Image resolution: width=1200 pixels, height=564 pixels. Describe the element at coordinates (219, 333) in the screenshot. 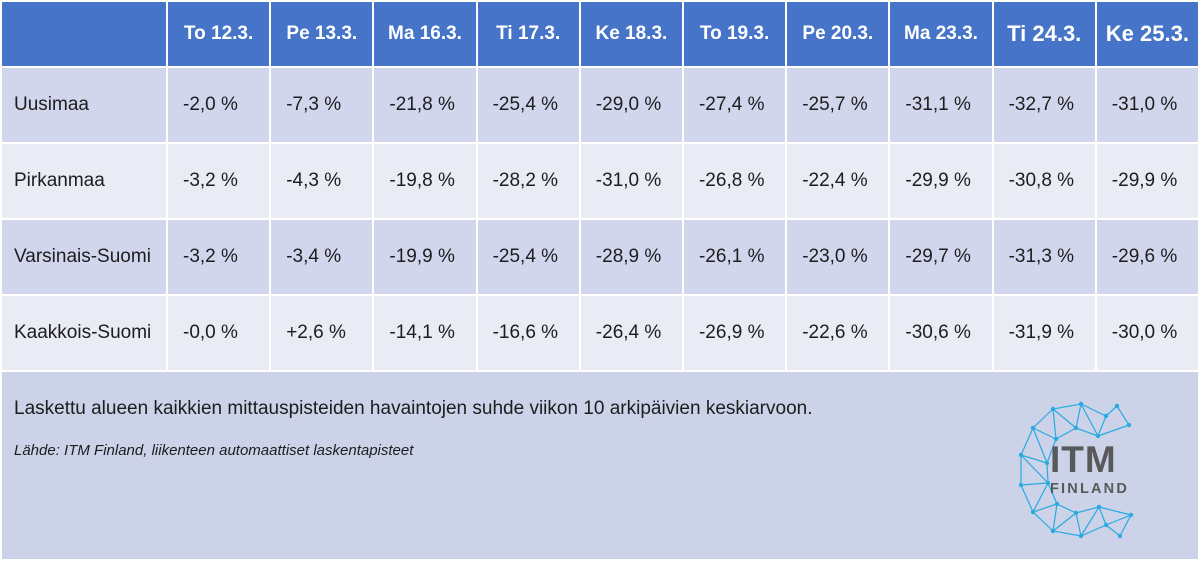

I see `table-cell: -0,0 %` at that location.